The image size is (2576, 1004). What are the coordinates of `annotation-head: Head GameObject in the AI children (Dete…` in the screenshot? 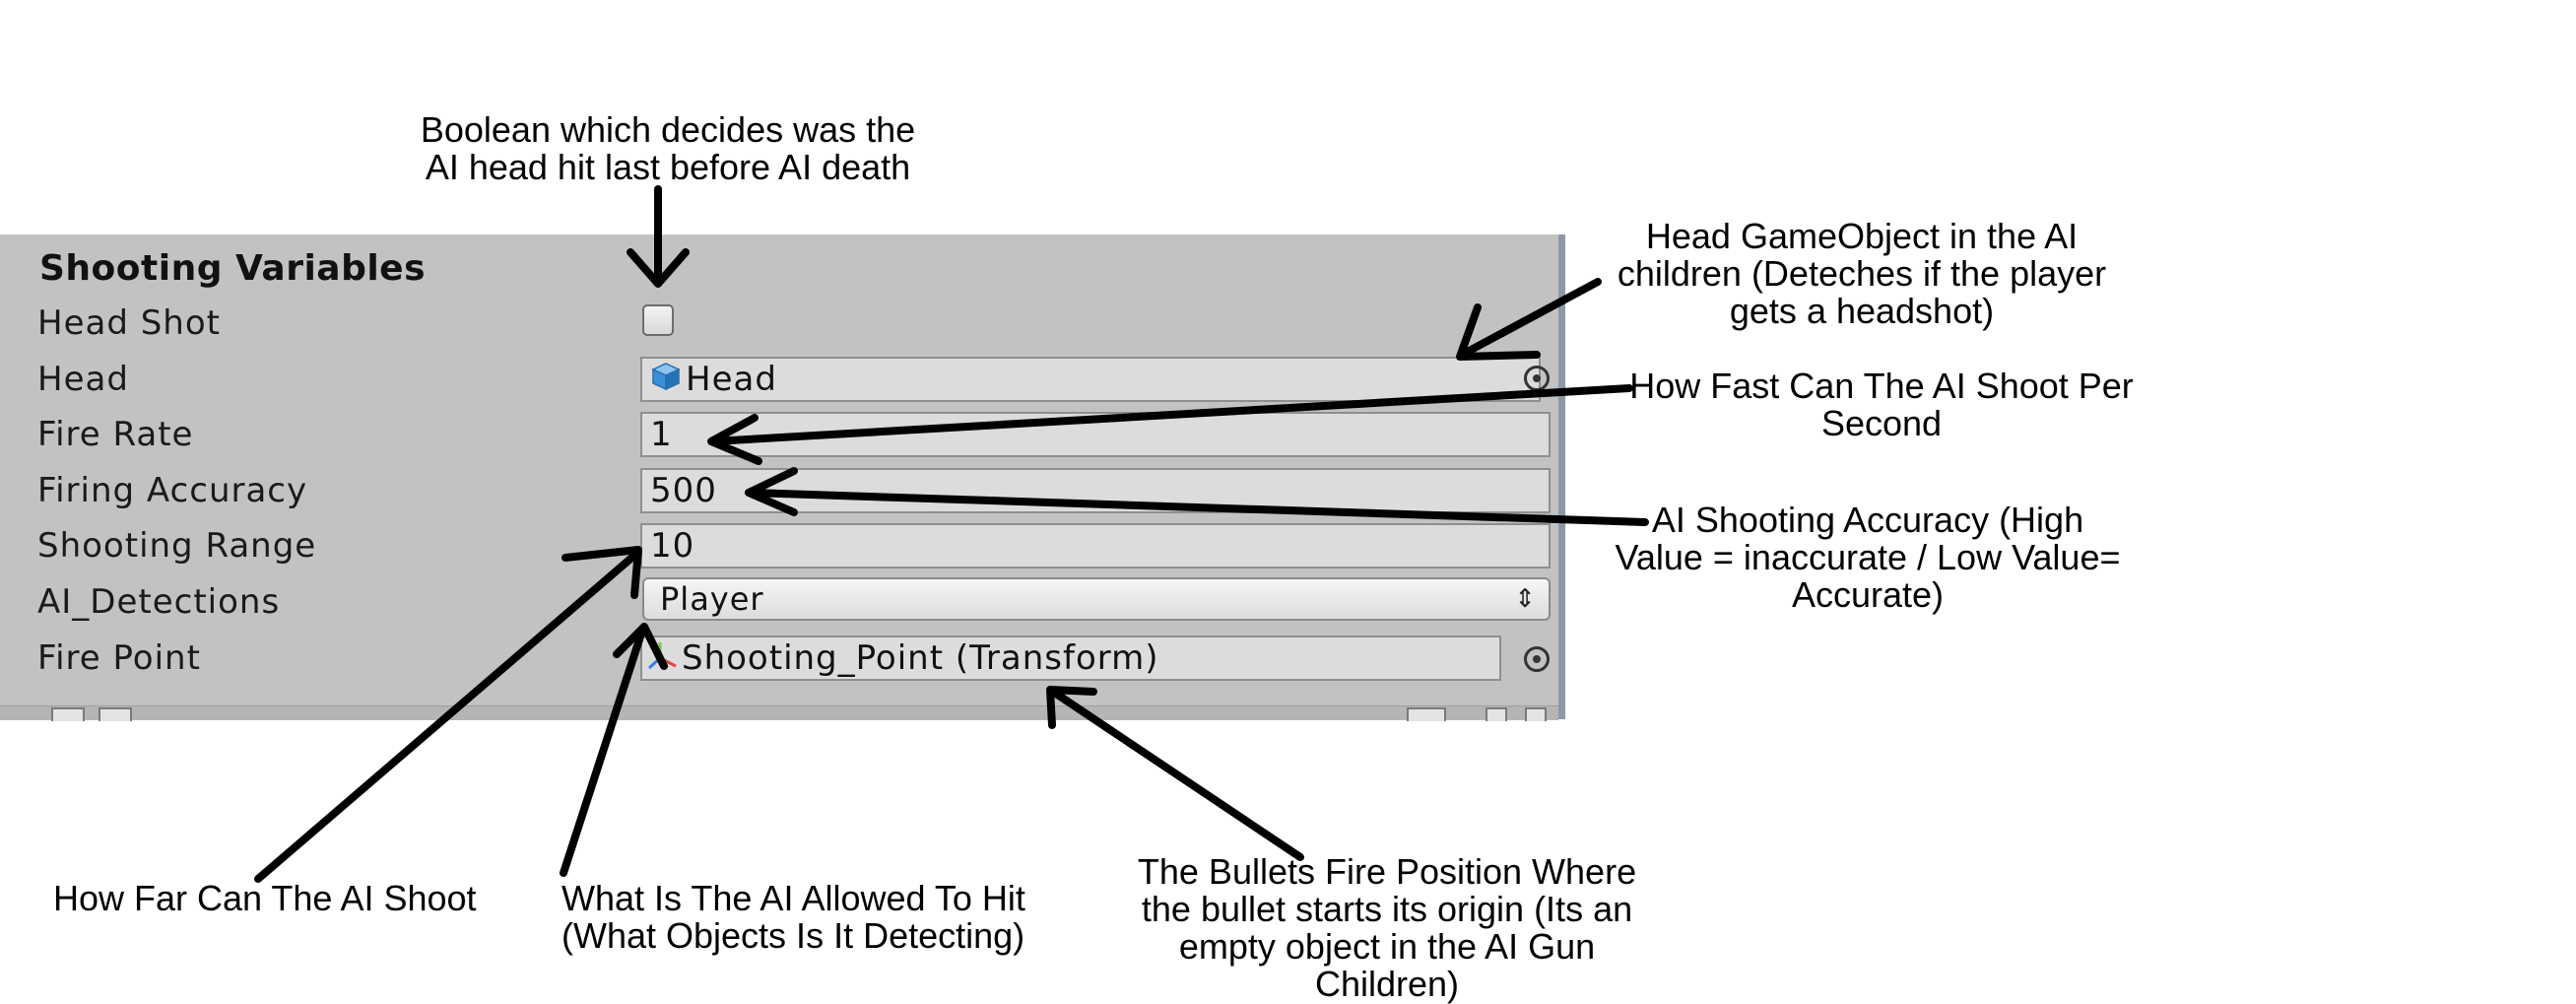 It's located at (1862, 274).